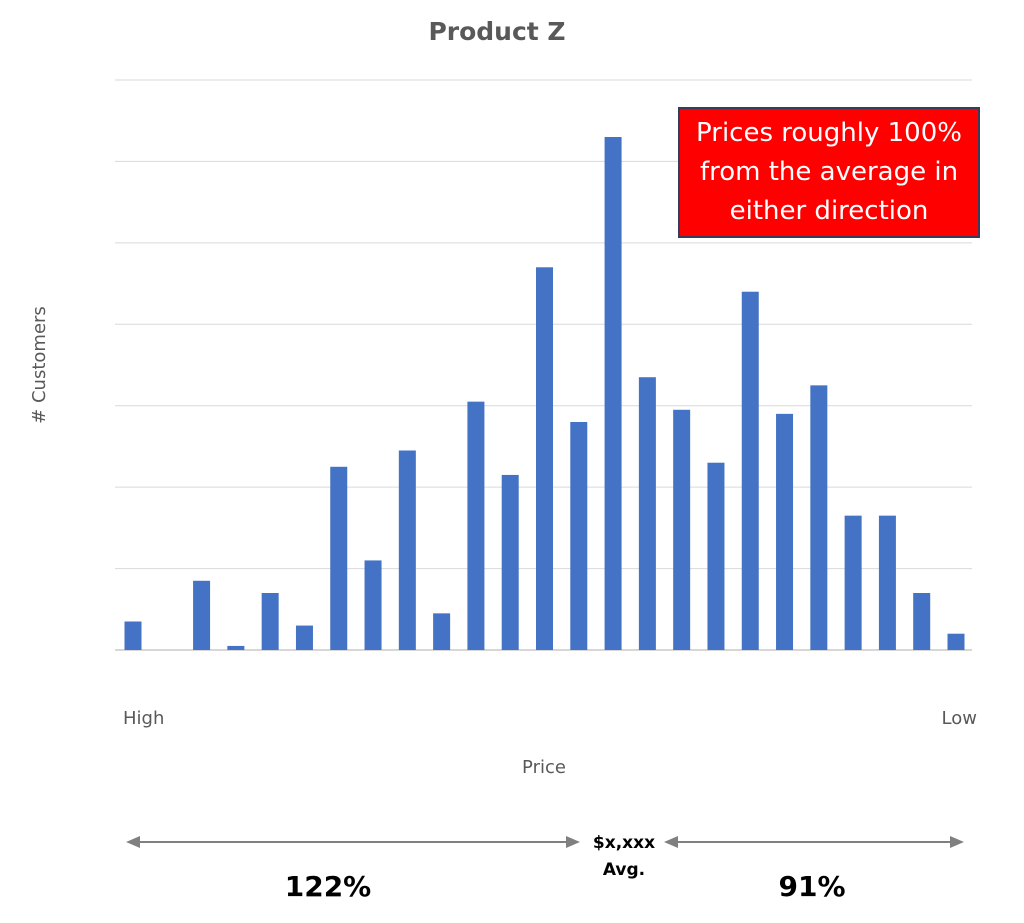 The width and height of the screenshot is (1024, 923). What do you see at coordinates (328, 886) in the screenshot?
I see `left-percent: 122%` at bounding box center [328, 886].